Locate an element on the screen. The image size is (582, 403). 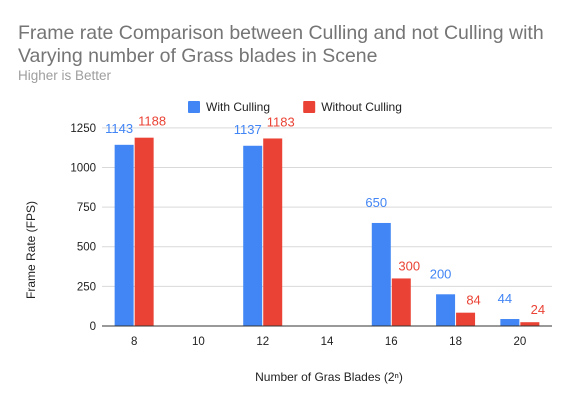
chart-title-line-2: Varying number of Grass blades in Scene is located at coordinates (198, 56).